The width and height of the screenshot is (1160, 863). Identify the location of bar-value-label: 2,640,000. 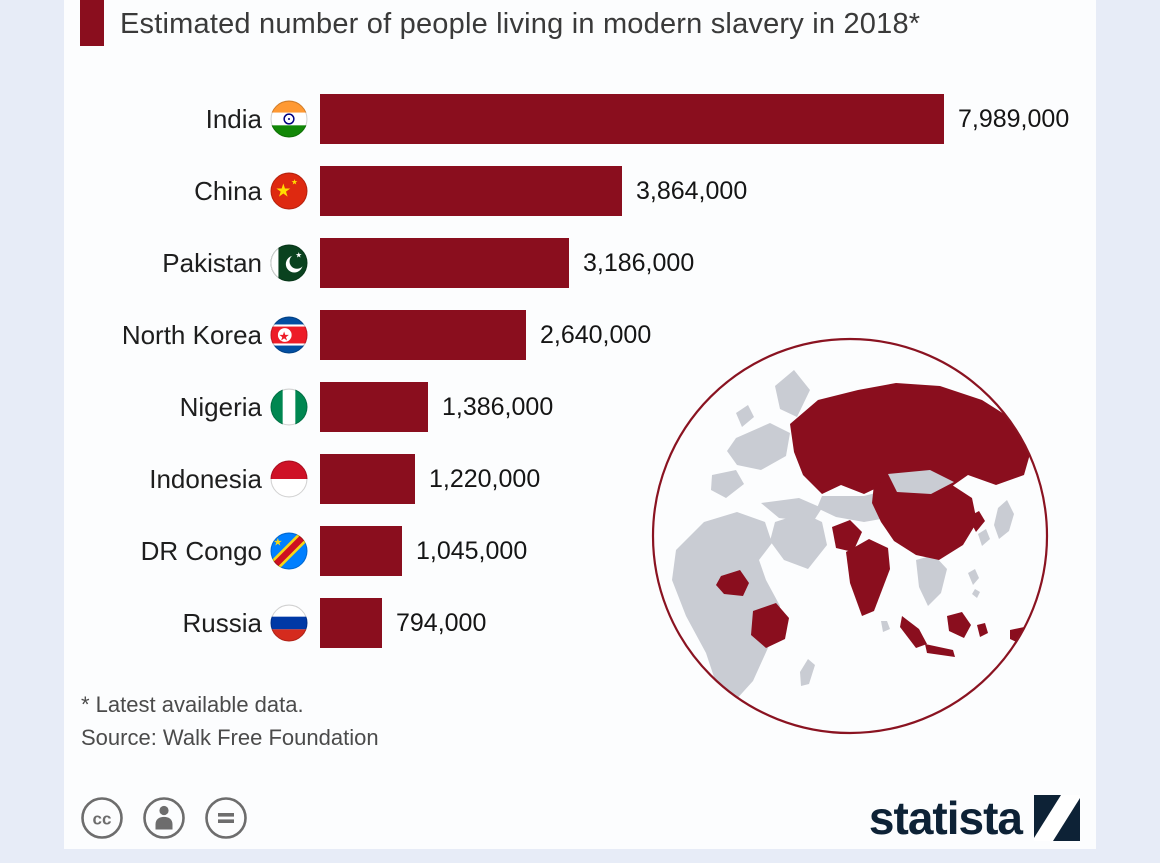
(596, 334).